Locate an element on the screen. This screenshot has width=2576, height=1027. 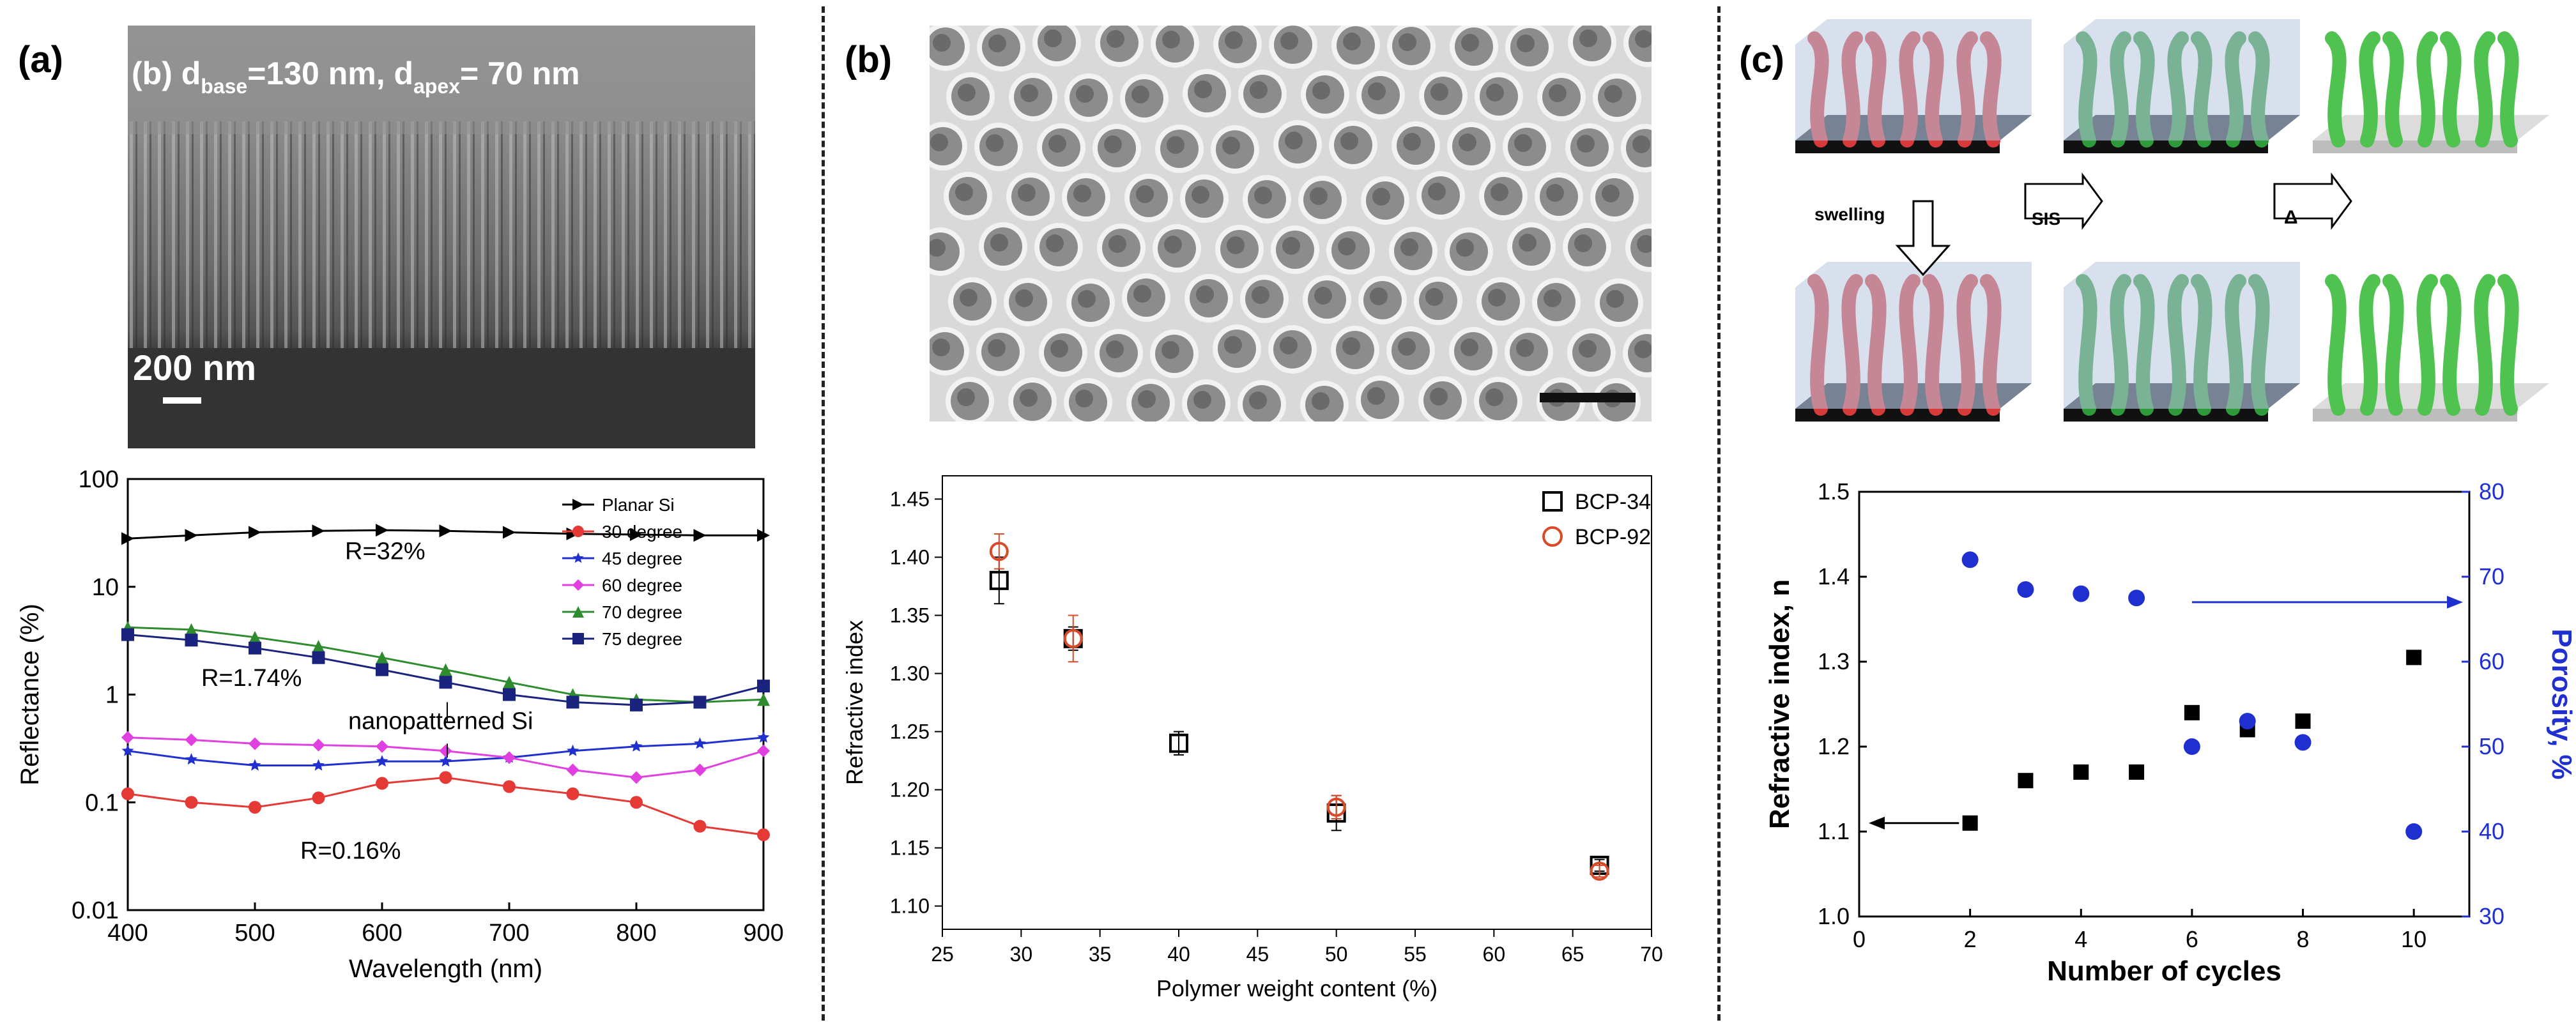
x-tick-label: 10 is located at coordinates (2413, 939).